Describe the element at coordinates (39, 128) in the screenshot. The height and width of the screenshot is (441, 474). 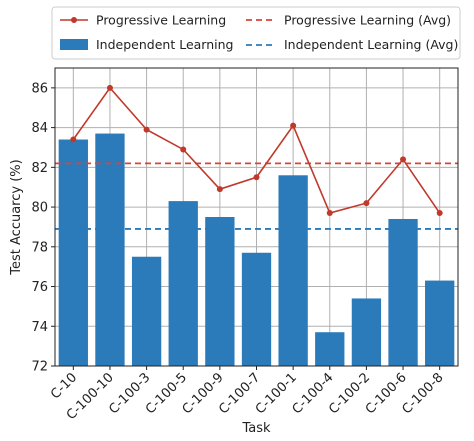
I see `y-tick-label: 84` at that location.